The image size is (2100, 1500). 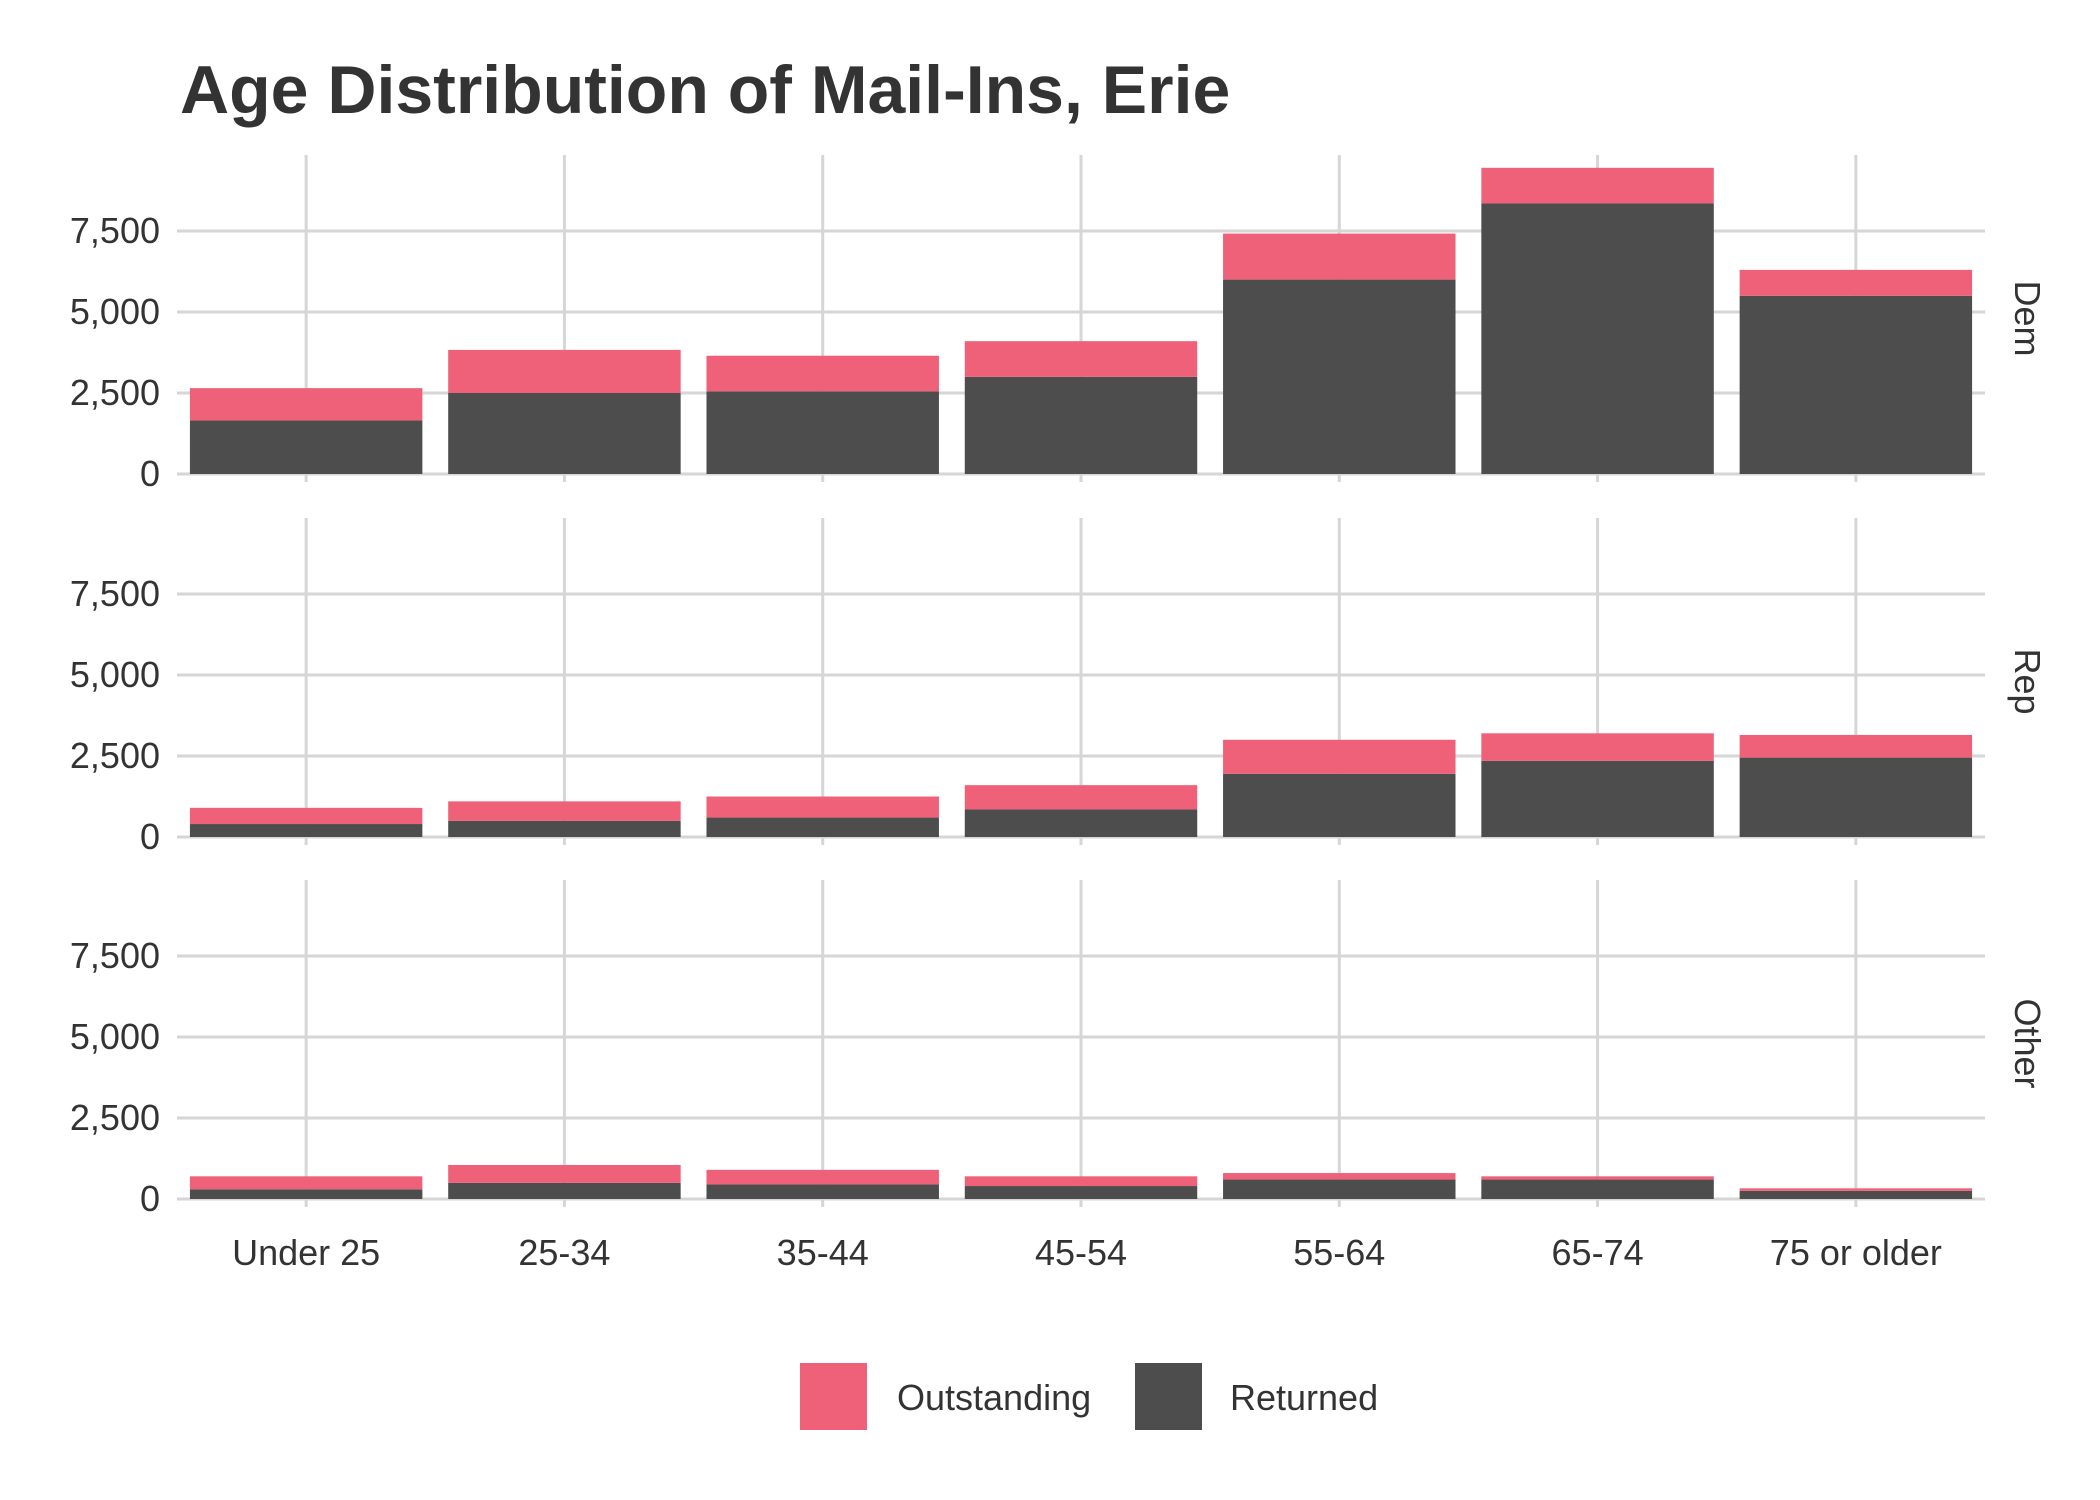 What do you see at coordinates (1856, 746) in the screenshot?
I see `bar-rep-outstanding-75-or-older` at bounding box center [1856, 746].